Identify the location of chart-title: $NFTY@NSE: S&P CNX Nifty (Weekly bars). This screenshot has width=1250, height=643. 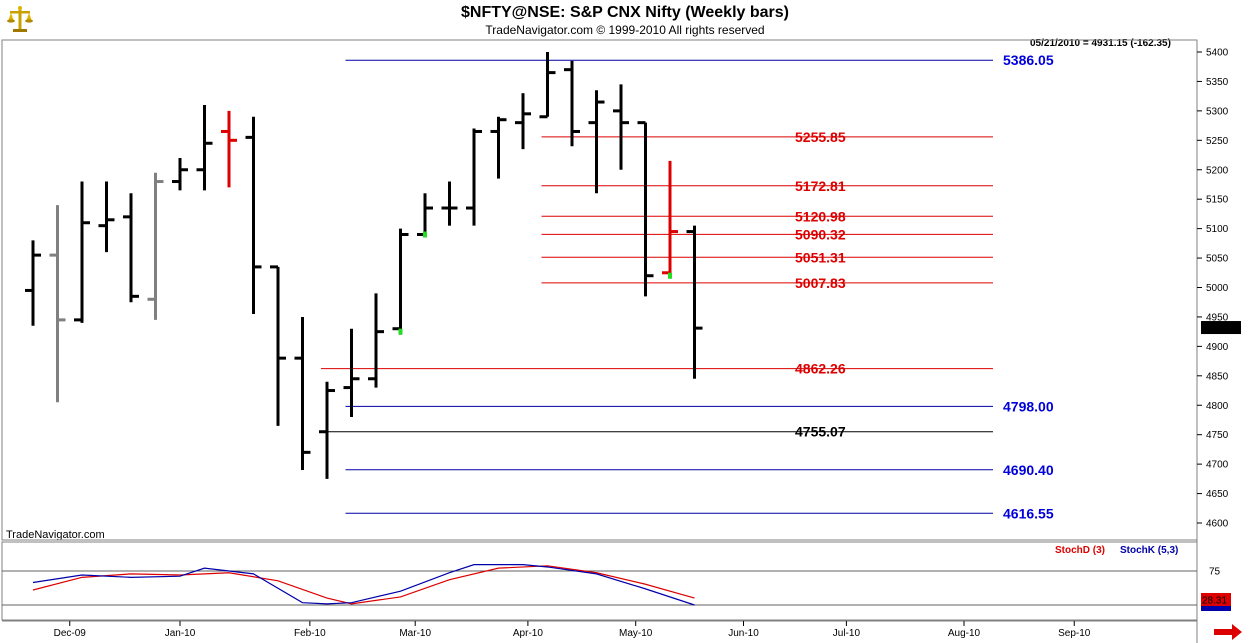
(625, 12).